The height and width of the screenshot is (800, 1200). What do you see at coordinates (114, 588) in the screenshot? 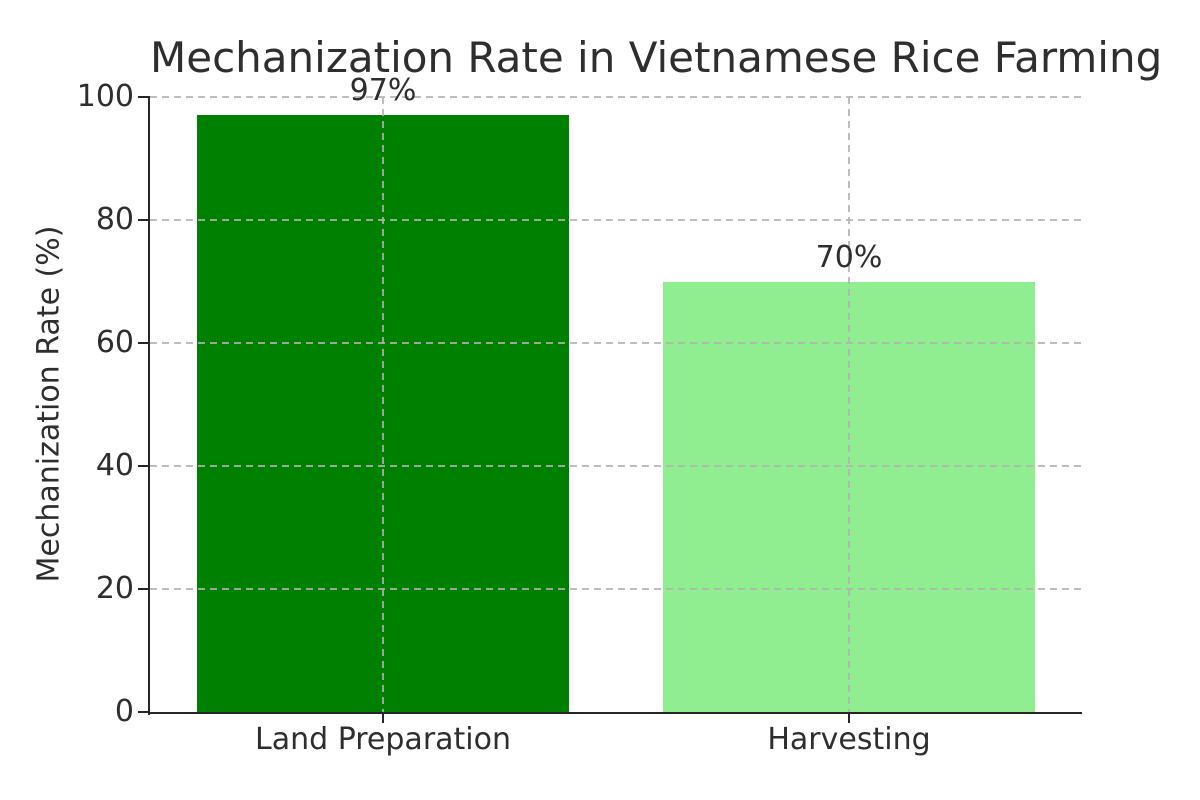
I see `y-tick-label: 20` at bounding box center [114, 588].